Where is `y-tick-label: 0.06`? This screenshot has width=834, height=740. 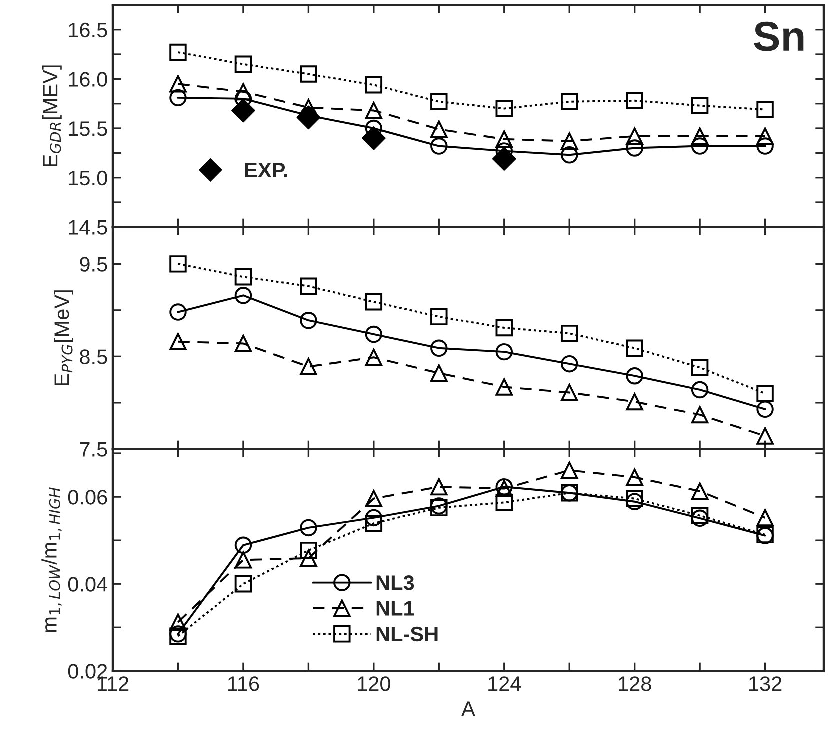
y-tick-label: 0.06 is located at coordinates (88, 497).